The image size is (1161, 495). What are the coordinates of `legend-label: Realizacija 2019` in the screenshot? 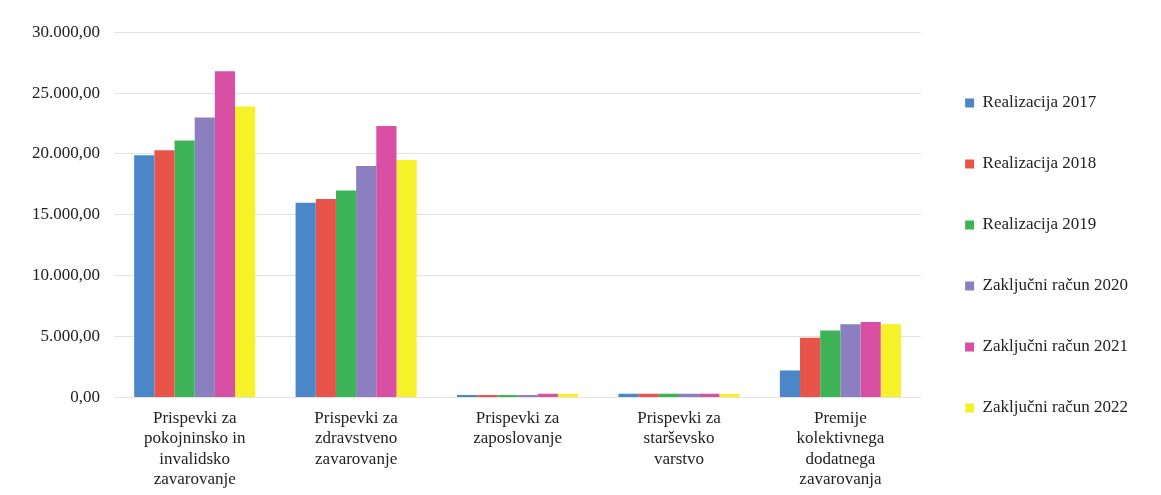 It's located at (1039, 224).